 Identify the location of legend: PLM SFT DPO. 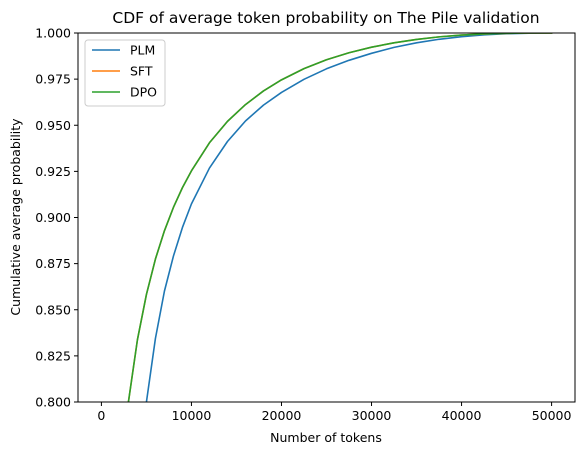
(125, 73).